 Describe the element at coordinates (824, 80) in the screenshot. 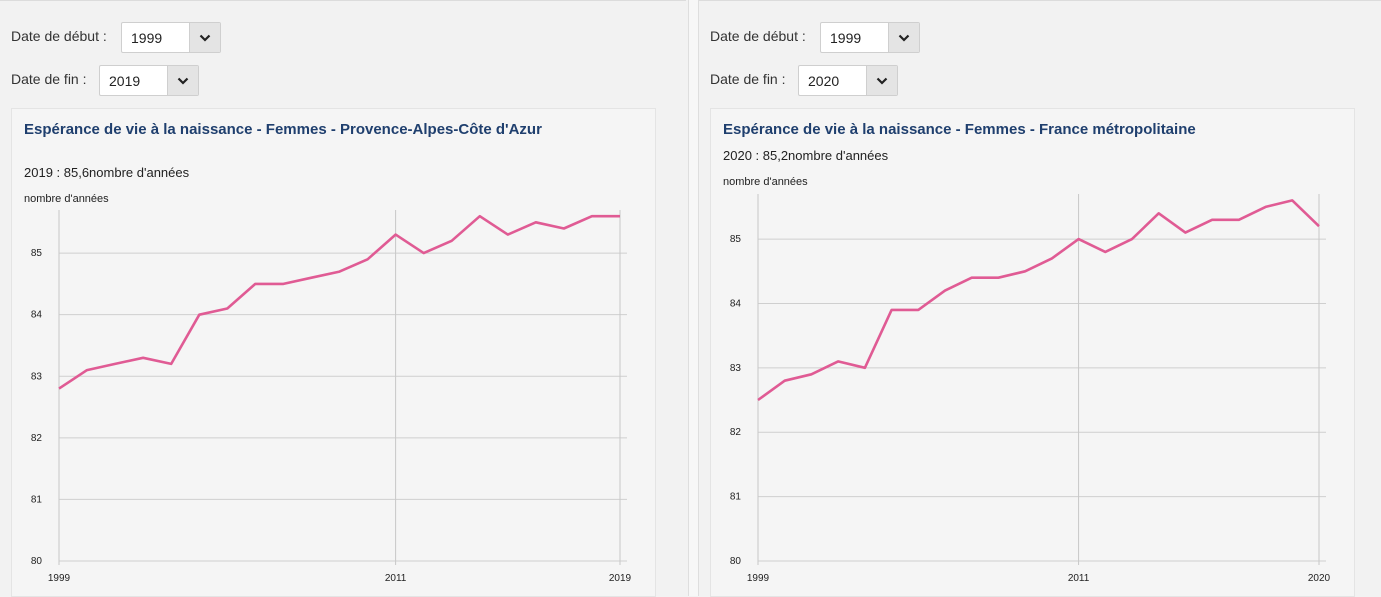

I see `end-date-value: 2020` at that location.